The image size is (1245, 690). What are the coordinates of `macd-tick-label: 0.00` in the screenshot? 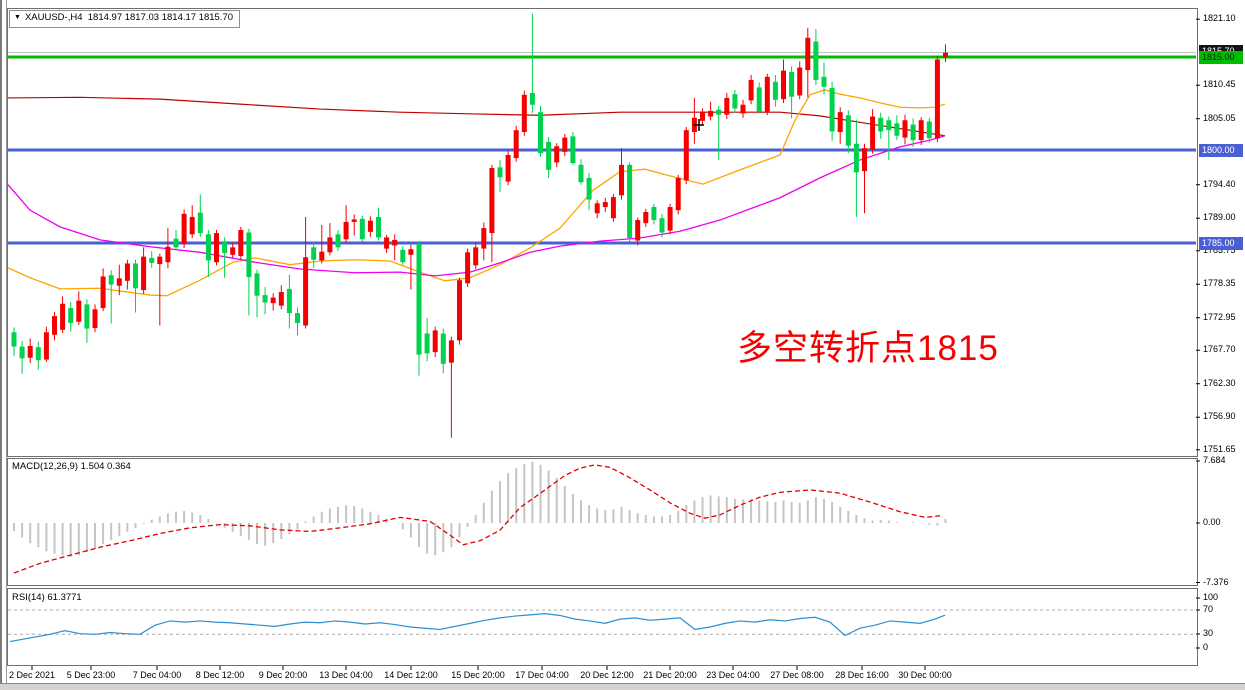 It's located at (1212, 522).